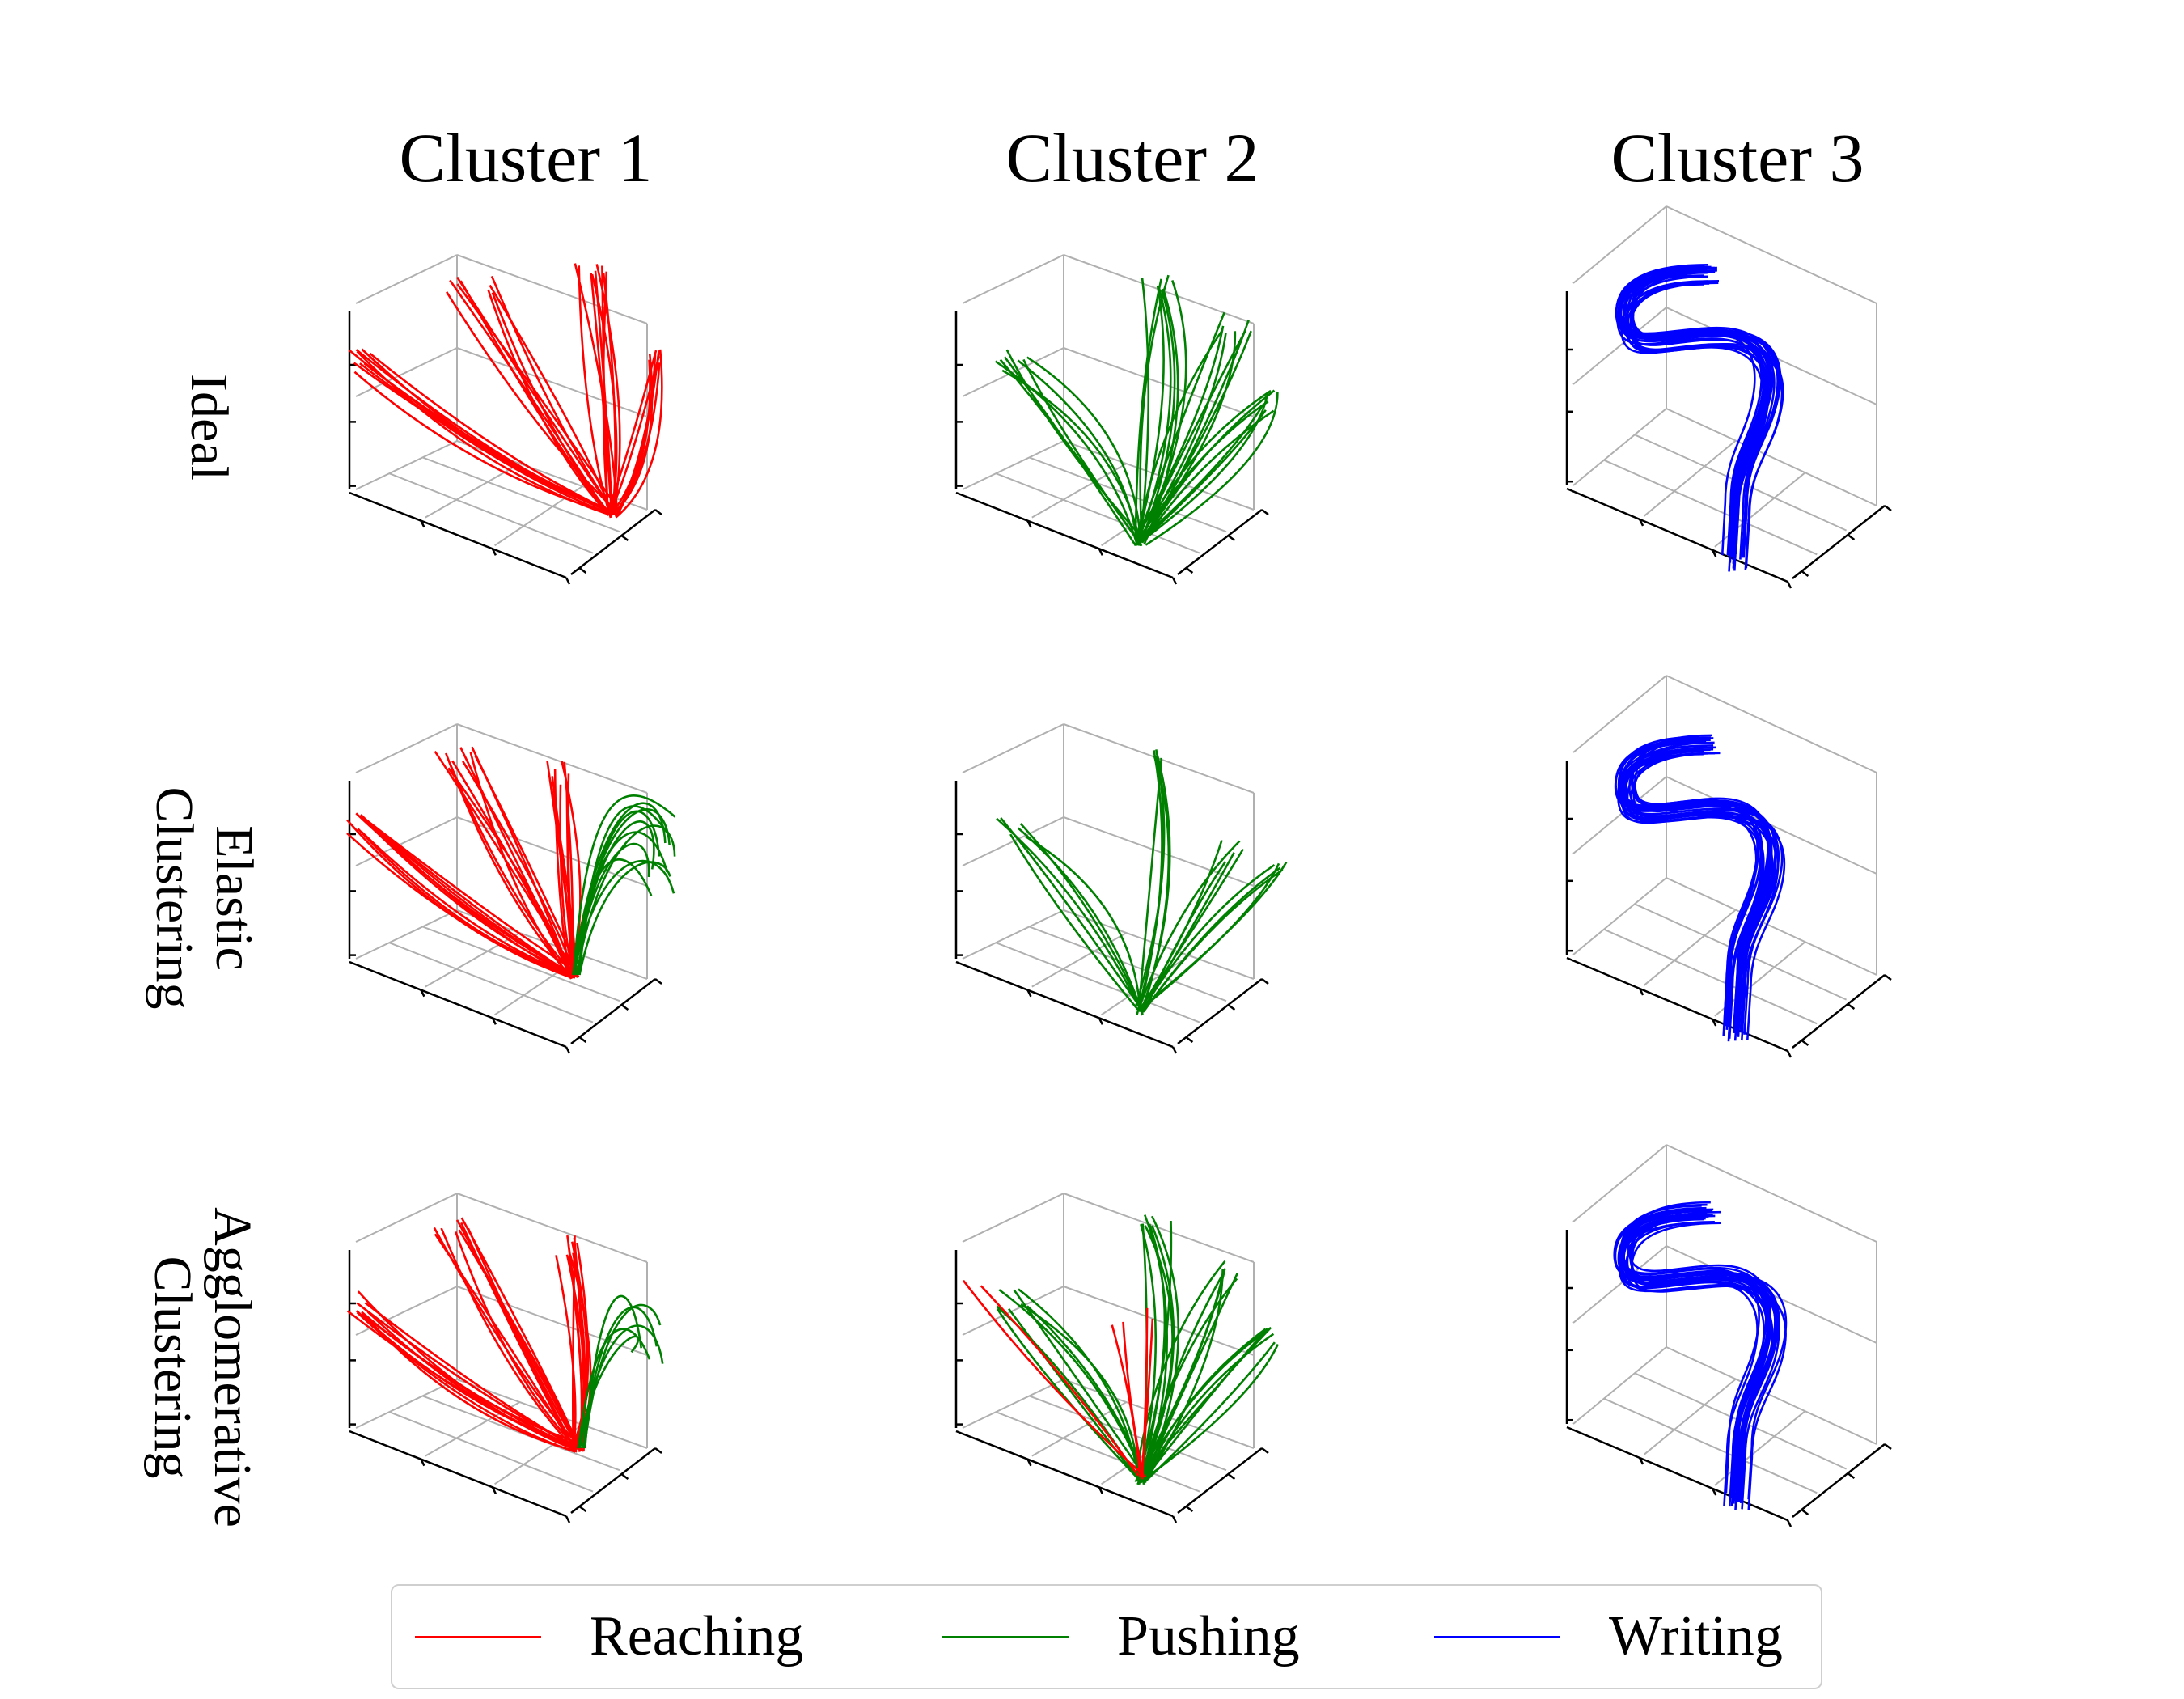 The image size is (2184, 1699). I want to click on legend-swatch-reaching, so click(478, 1636).